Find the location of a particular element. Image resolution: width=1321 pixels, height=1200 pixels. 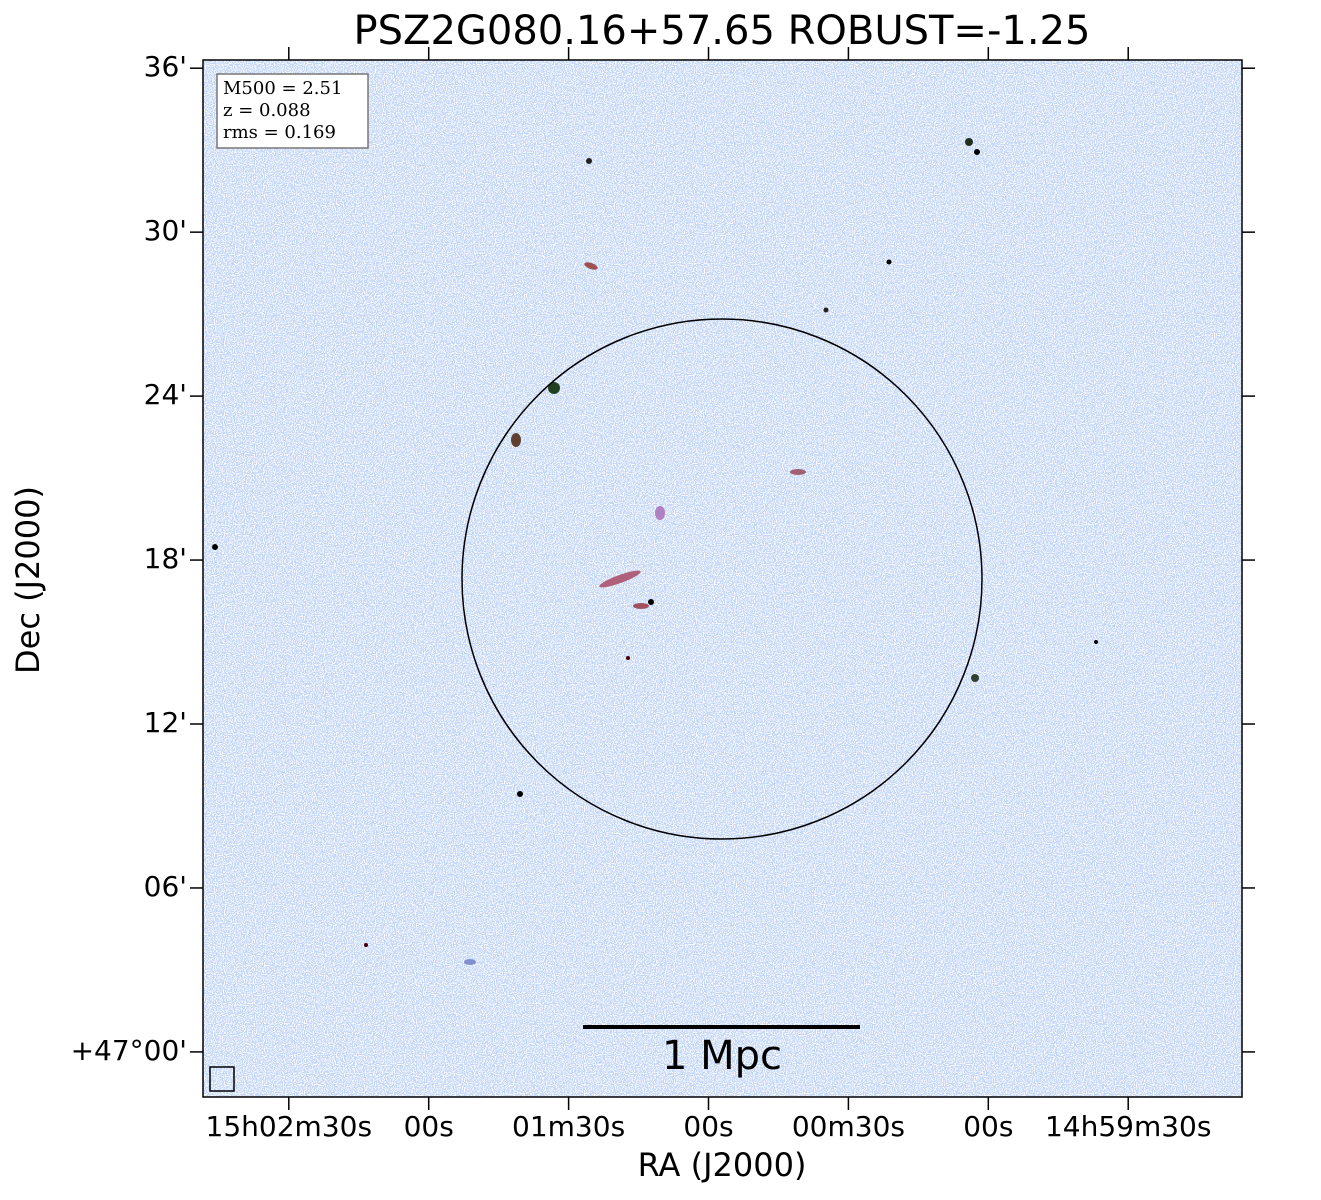

info-mass: M500 = 2.51 is located at coordinates (282, 88).